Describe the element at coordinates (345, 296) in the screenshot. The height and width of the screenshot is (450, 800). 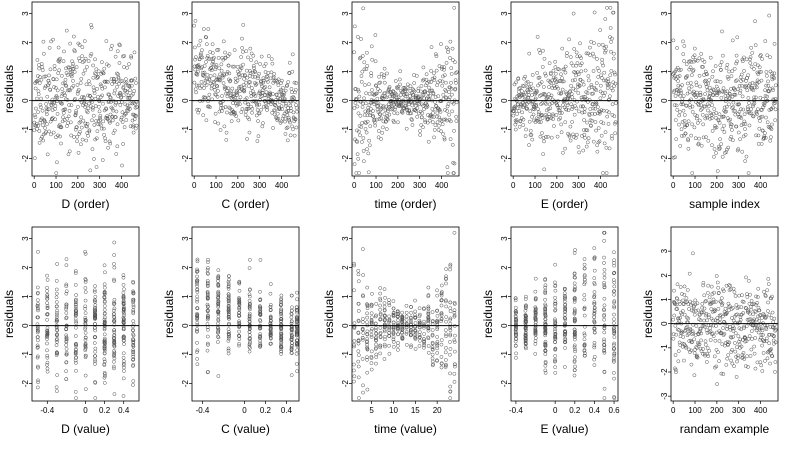
I see `y-tick-label: 1` at that location.